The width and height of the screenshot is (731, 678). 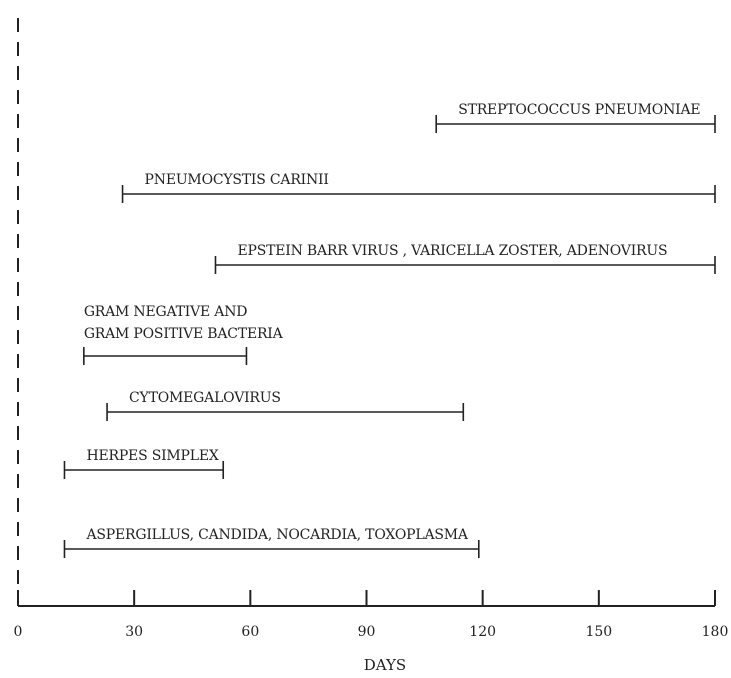 What do you see at coordinates (18, 632) in the screenshot?
I see `x-tick-label: 0` at bounding box center [18, 632].